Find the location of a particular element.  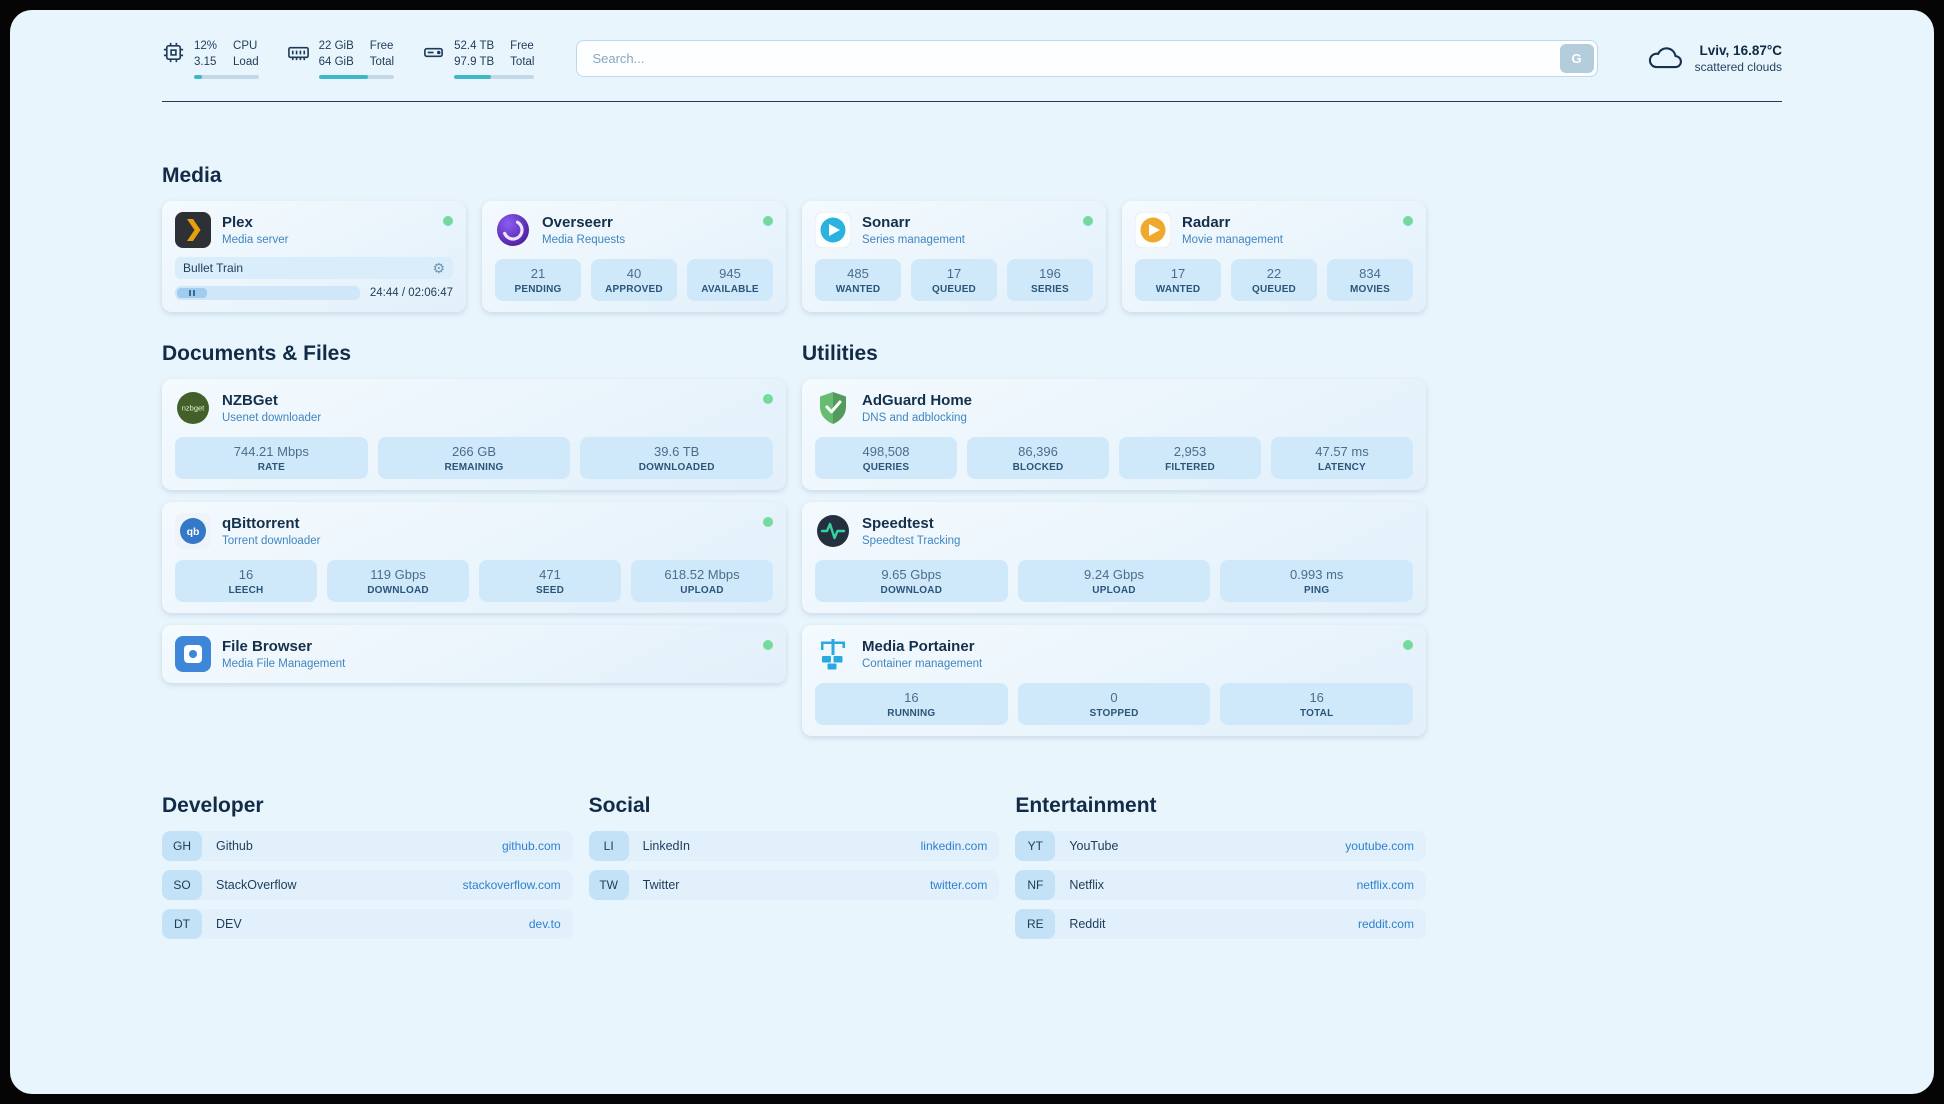

stat-label: LATENCY is located at coordinates (1342, 468).